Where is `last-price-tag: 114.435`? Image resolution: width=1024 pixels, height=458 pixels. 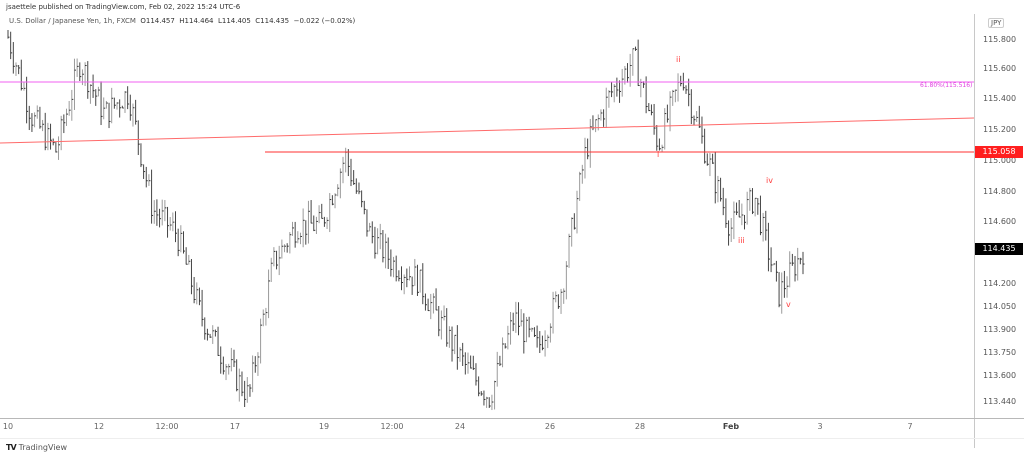 last-price-tag: 114.435 is located at coordinates (999, 249).